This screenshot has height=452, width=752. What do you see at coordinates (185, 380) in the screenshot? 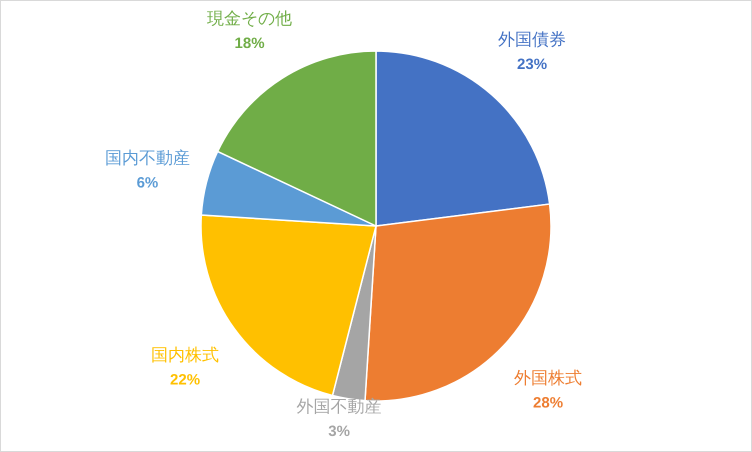
I see `data-label: 22%` at bounding box center [185, 380].